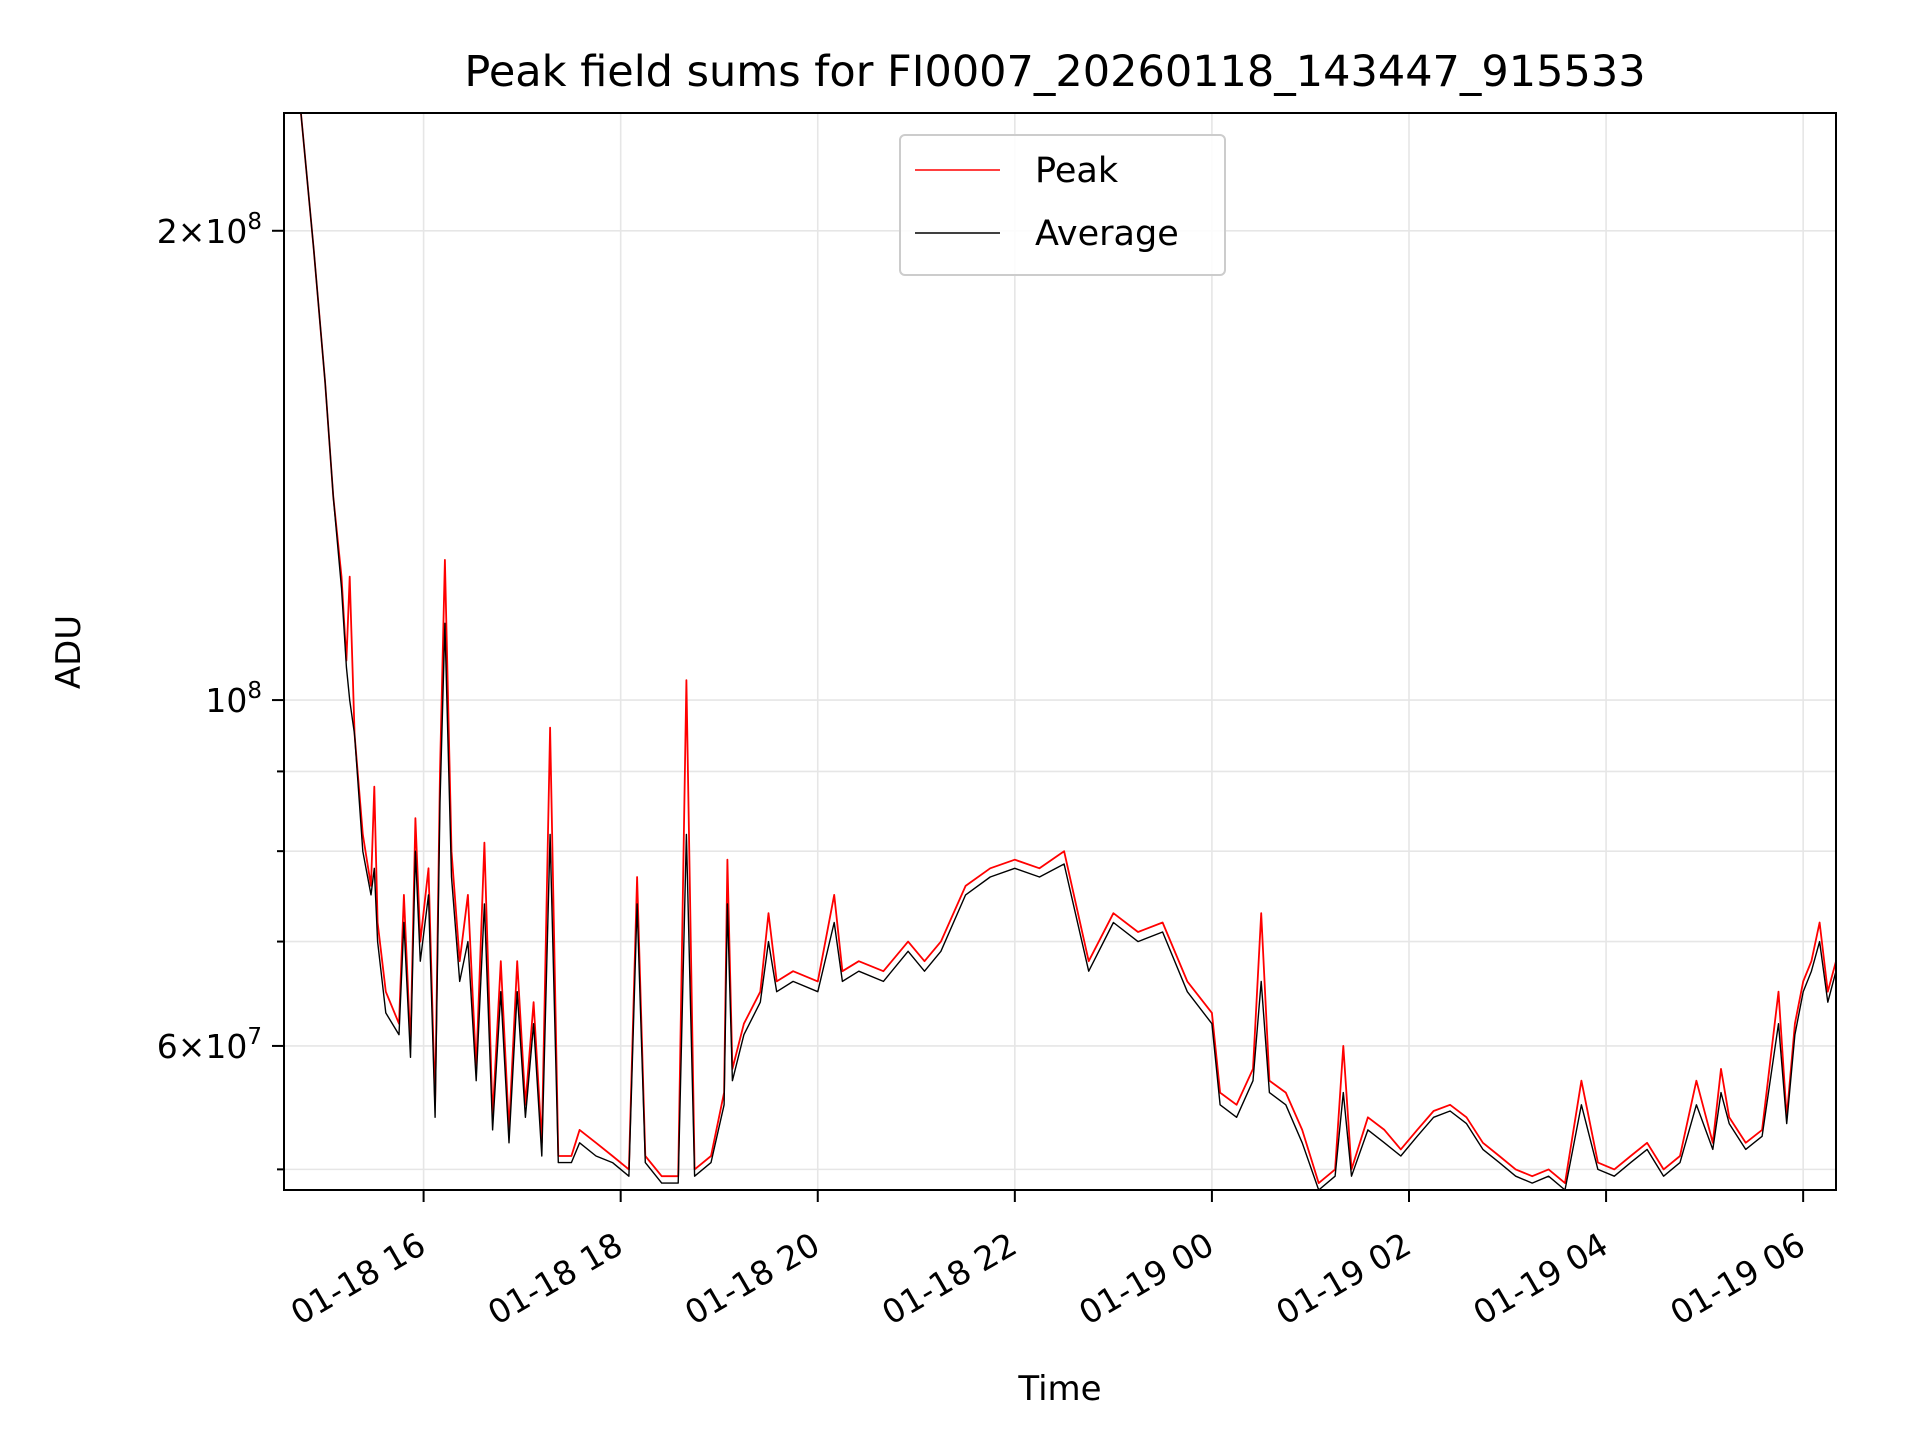 The width and height of the screenshot is (1920, 1440). Describe the element at coordinates (209, 1045) in the screenshot. I see `y-tick-label: 6×107` at that location.